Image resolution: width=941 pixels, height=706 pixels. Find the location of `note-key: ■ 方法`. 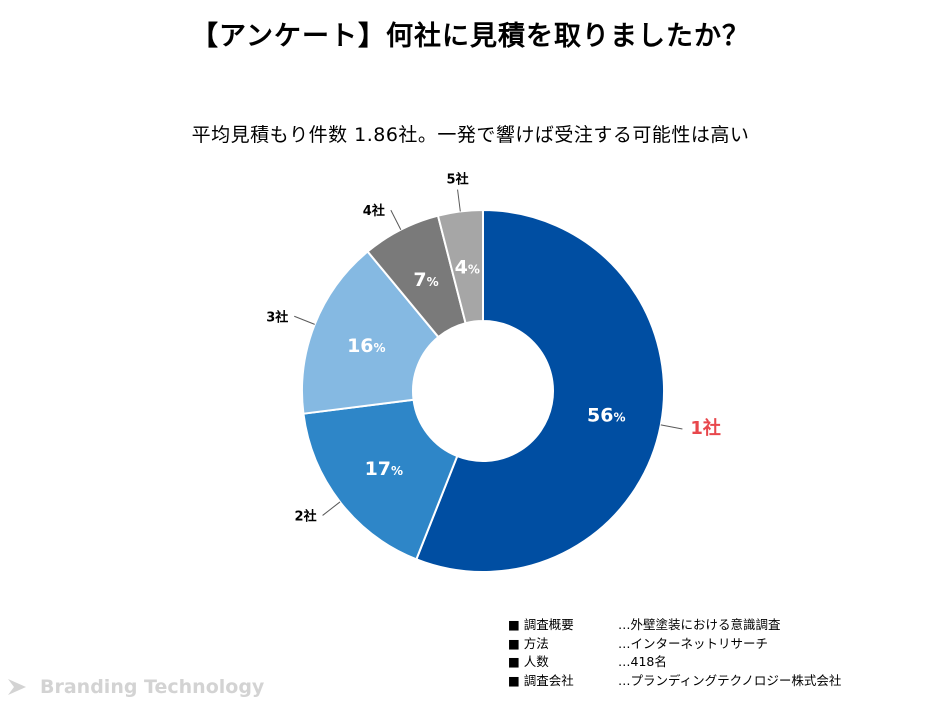

note-key: ■ 方法 is located at coordinates (528, 643).